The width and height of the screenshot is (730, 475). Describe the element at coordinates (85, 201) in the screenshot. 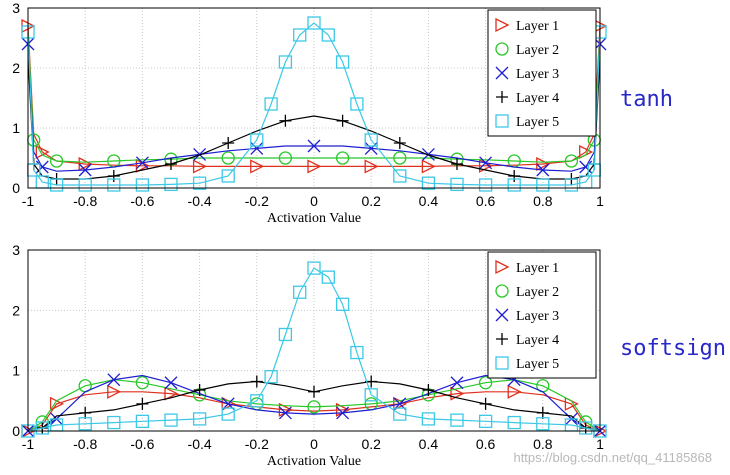

I see `x-tick-label: -0.8` at that location.